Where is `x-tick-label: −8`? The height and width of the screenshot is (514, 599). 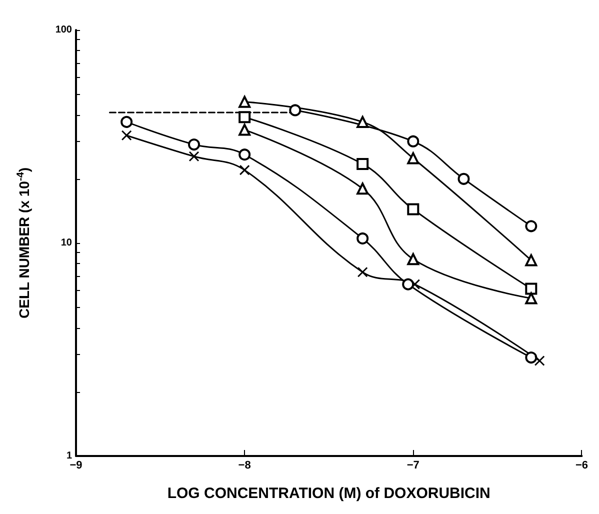 x-tick-label: −8 is located at coordinates (244, 466).